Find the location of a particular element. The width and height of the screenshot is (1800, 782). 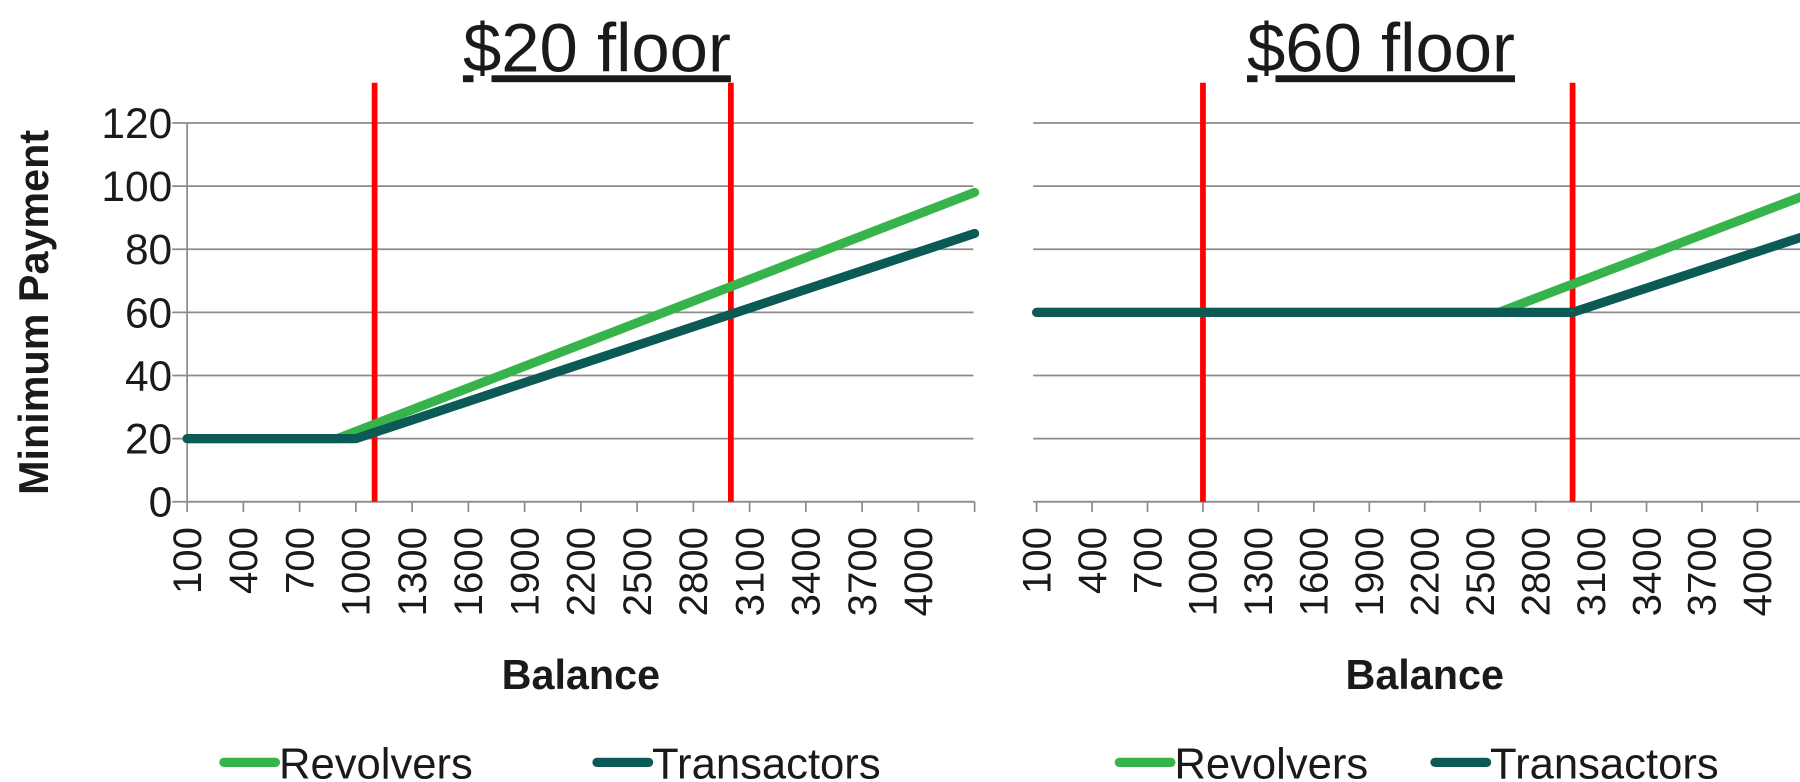

y-axis-label: Minimum Payment is located at coordinates (34, 312).